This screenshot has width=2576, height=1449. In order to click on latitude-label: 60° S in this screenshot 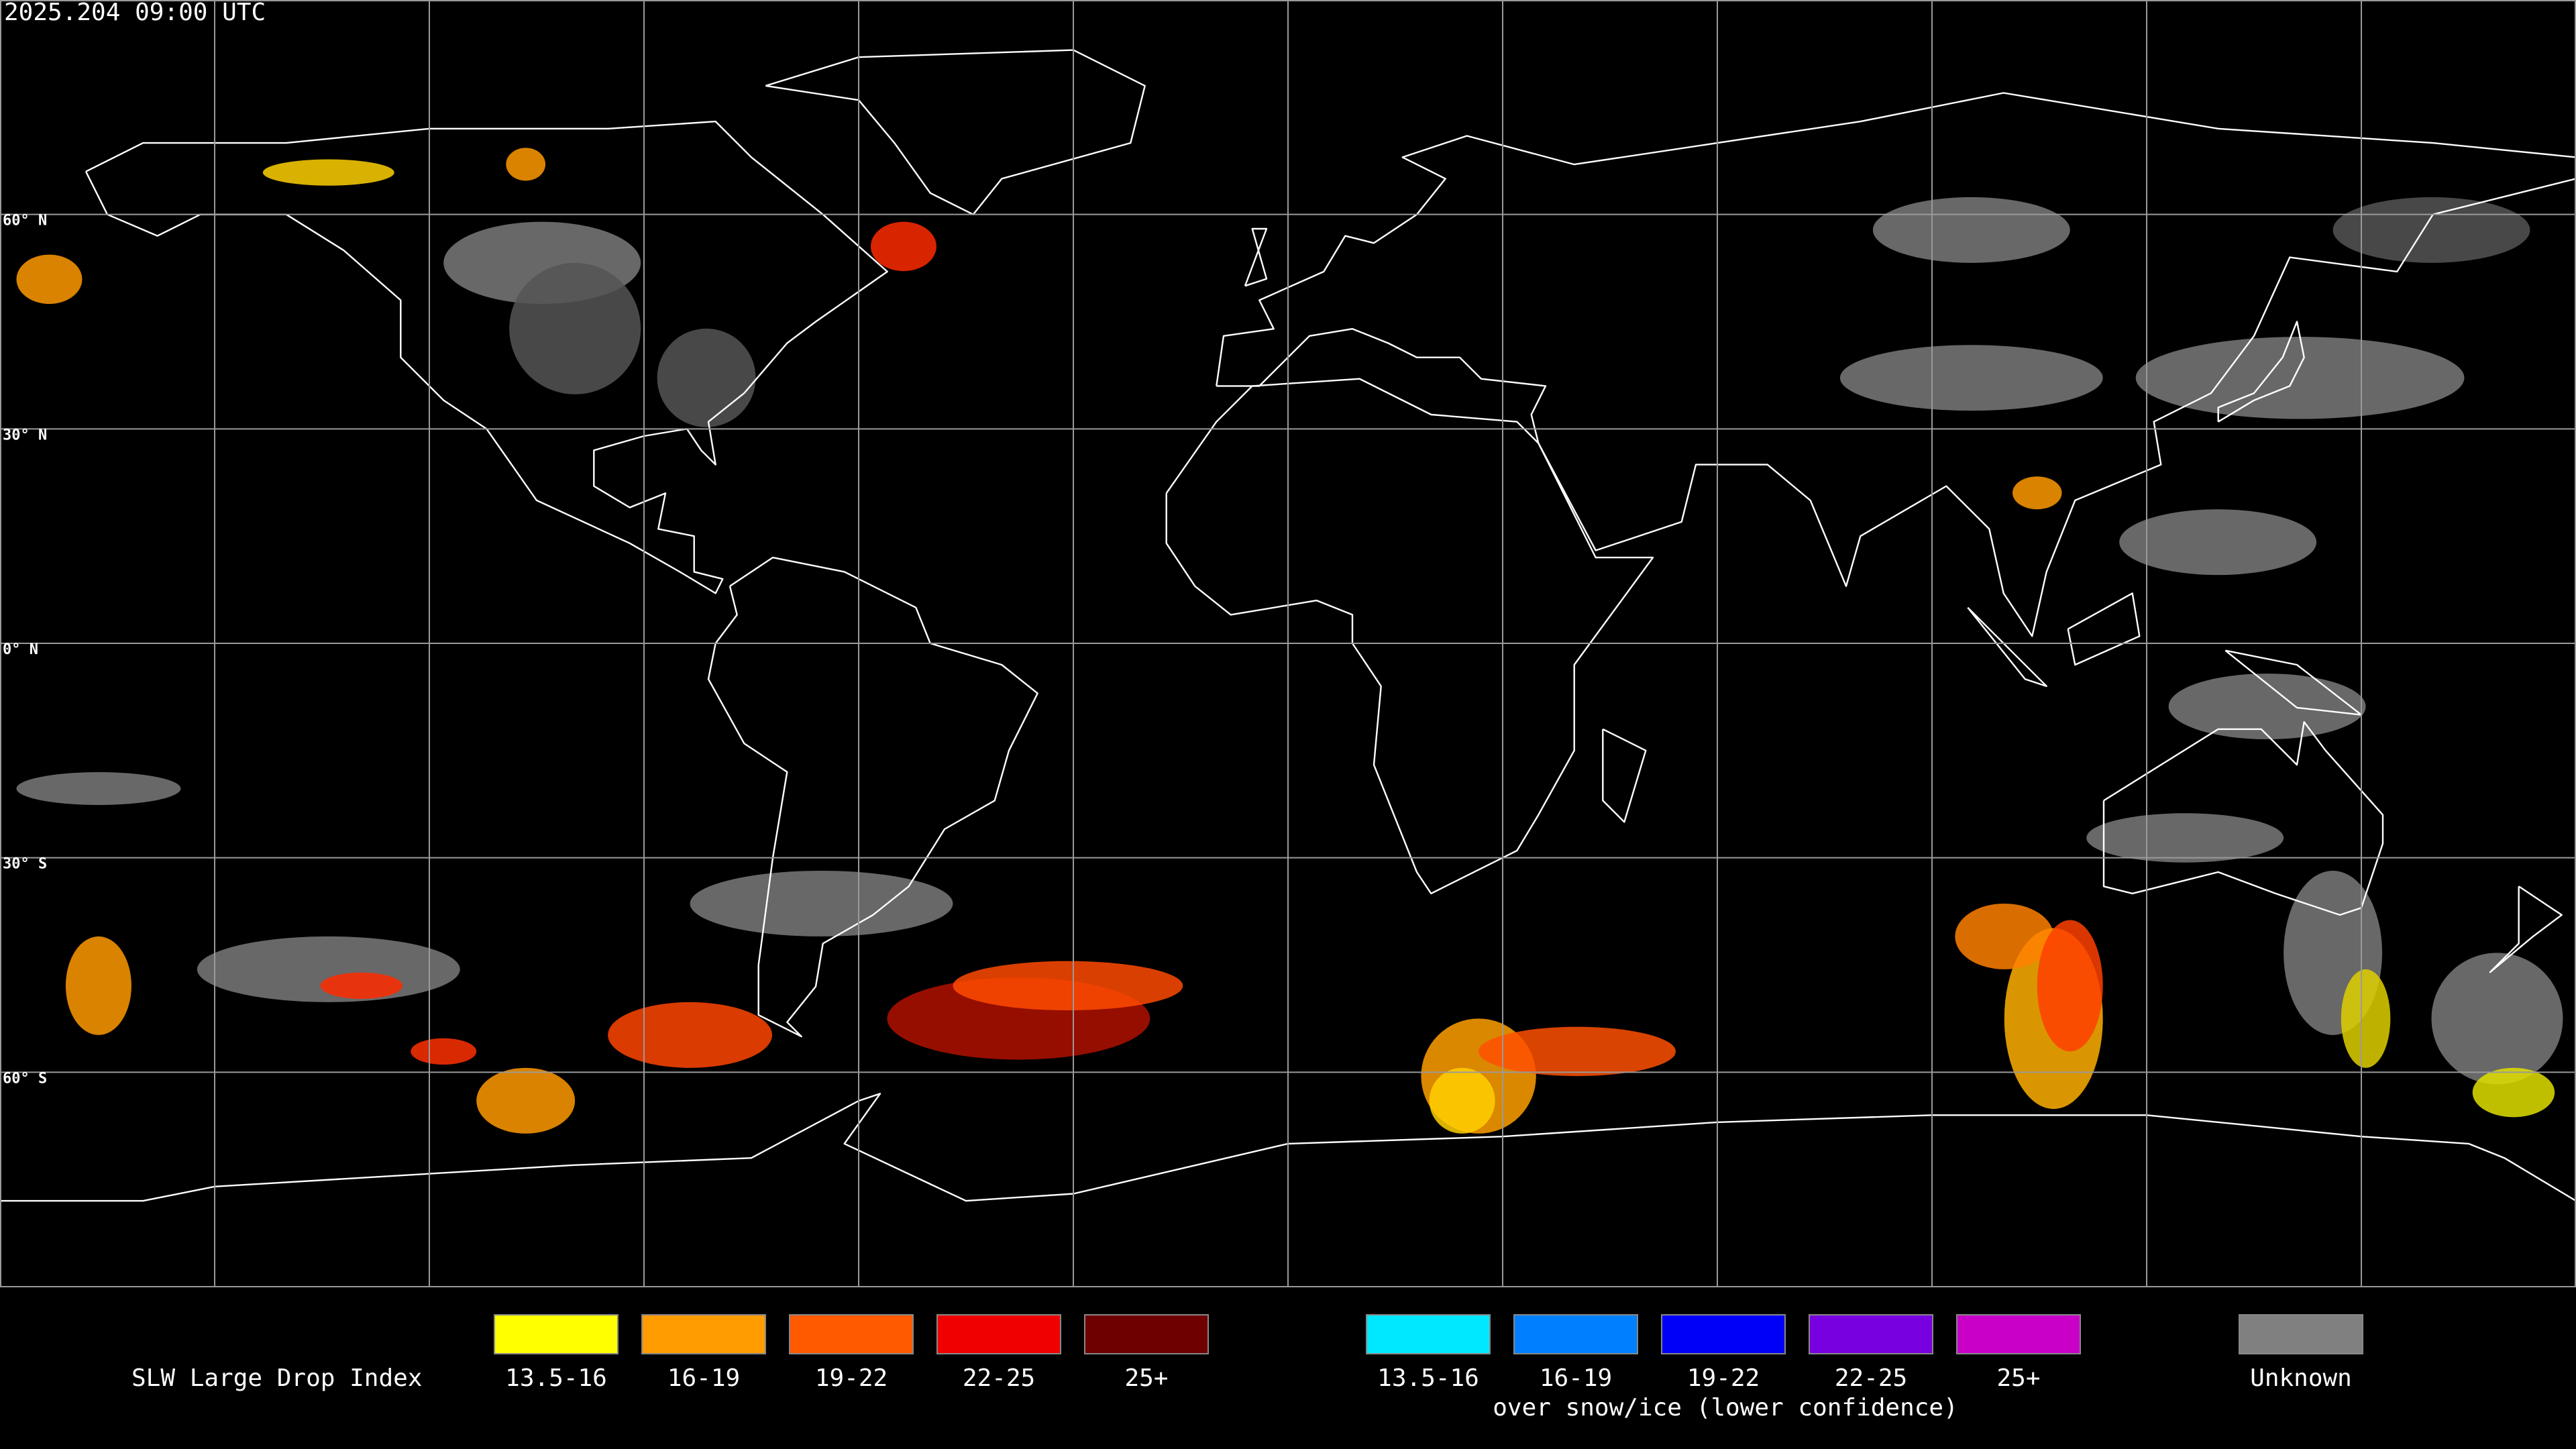, I will do `click(25, 1078)`.